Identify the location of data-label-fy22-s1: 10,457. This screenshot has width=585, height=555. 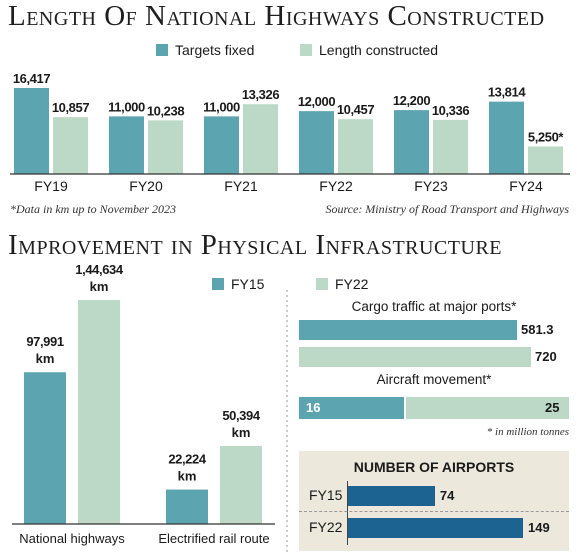
(356, 109).